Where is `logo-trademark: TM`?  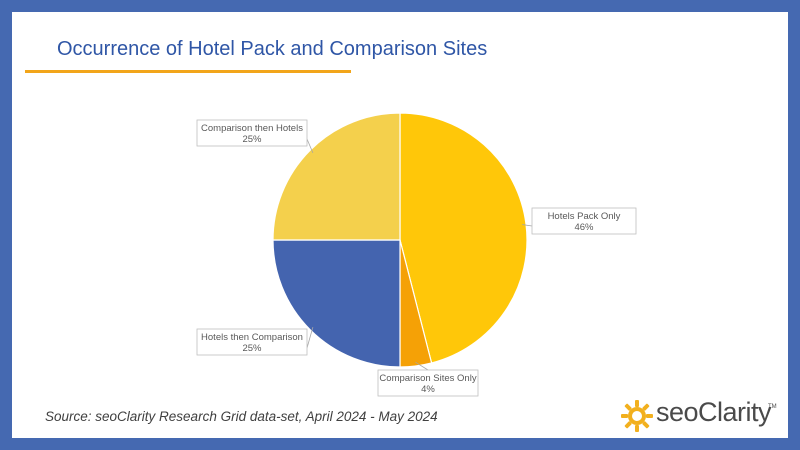 logo-trademark: TM is located at coordinates (772, 407).